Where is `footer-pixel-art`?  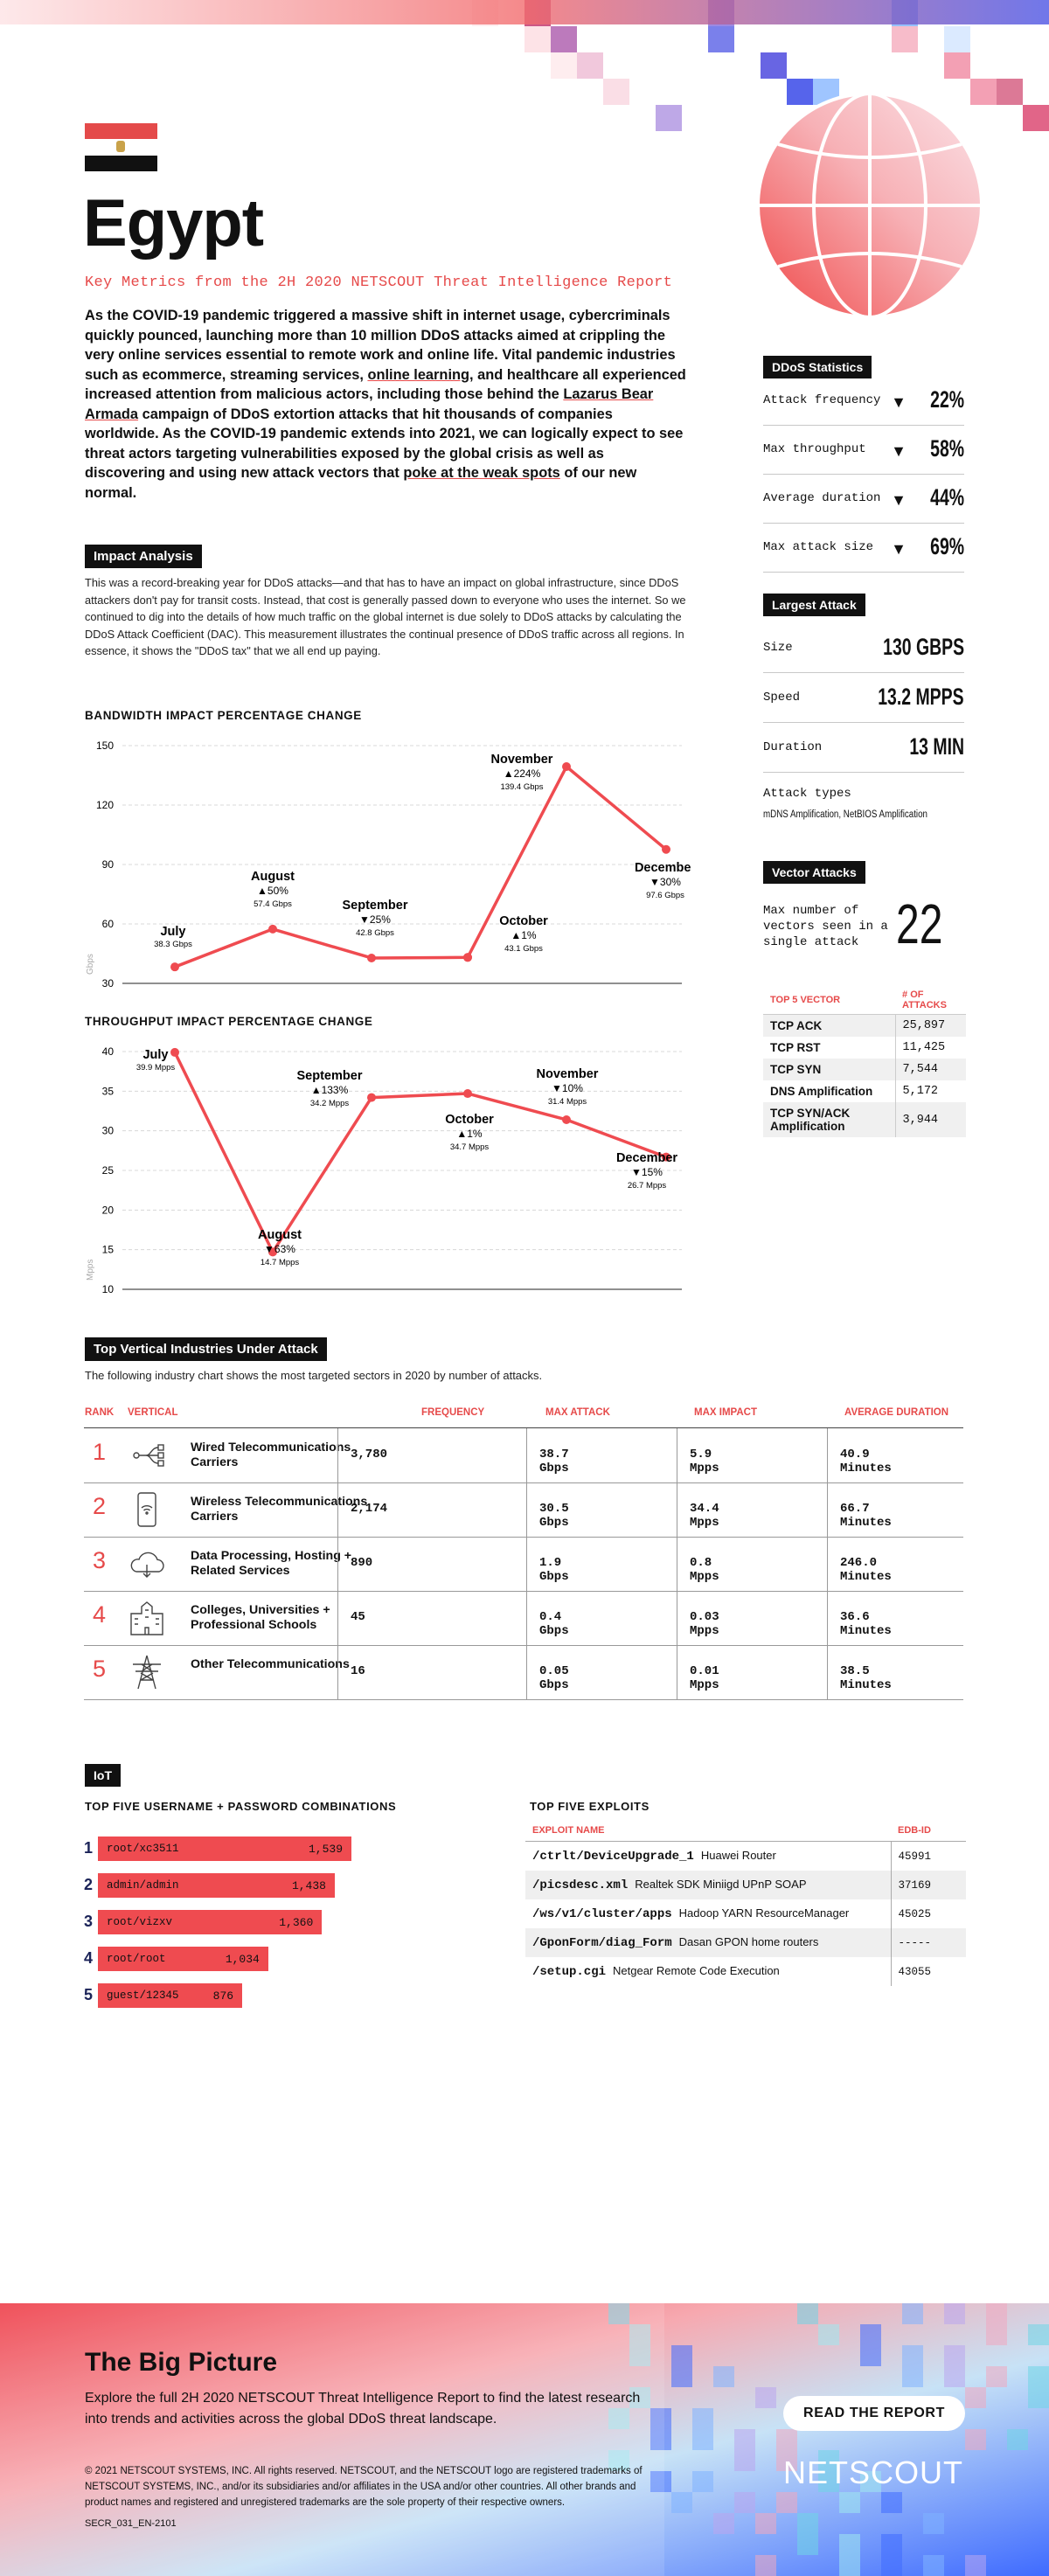
footer-pixel-art is located at coordinates (524, 2439).